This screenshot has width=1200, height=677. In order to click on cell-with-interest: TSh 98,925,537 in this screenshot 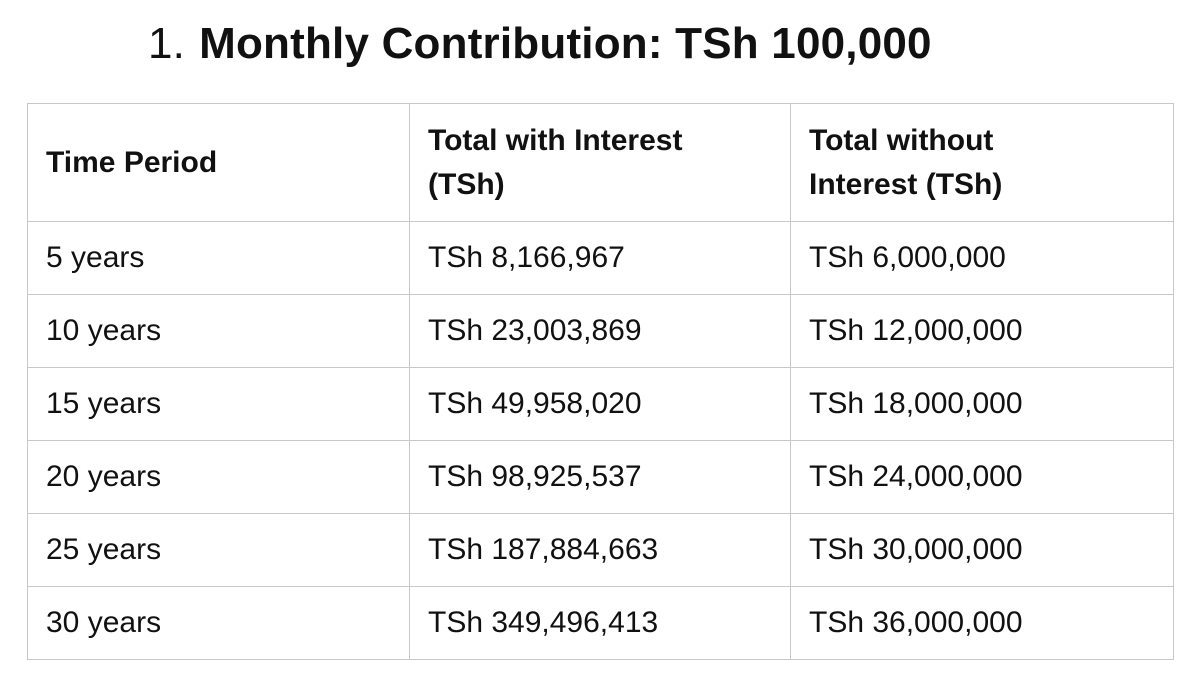, I will do `click(600, 477)`.